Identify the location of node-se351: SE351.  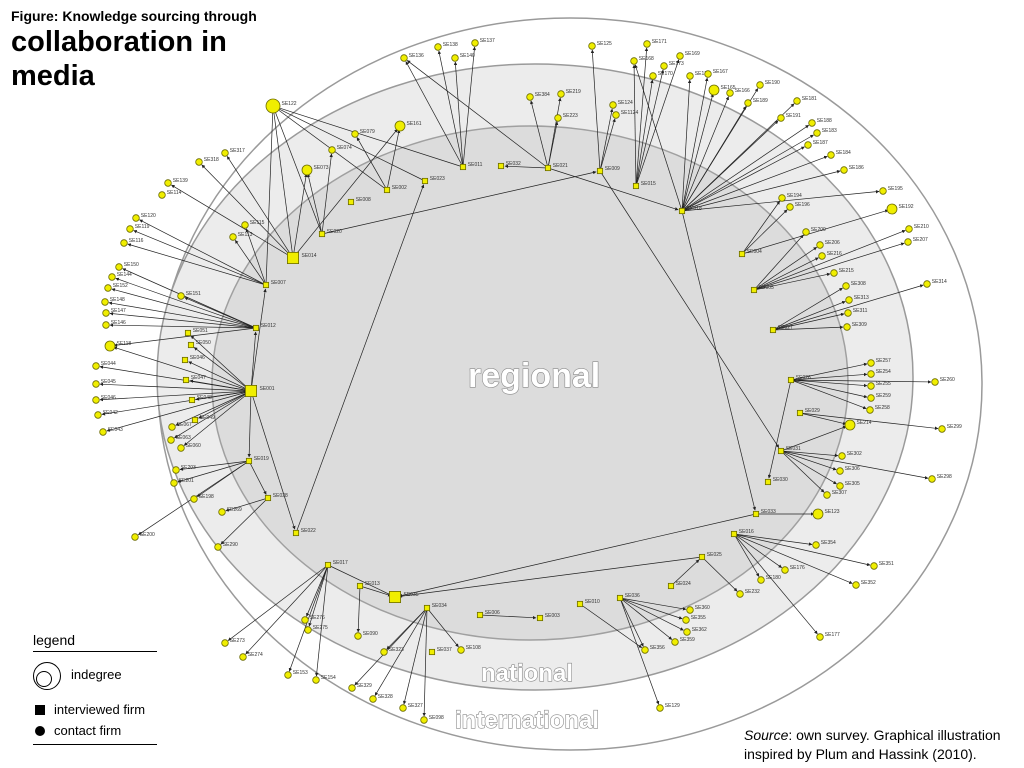
(882, 565).